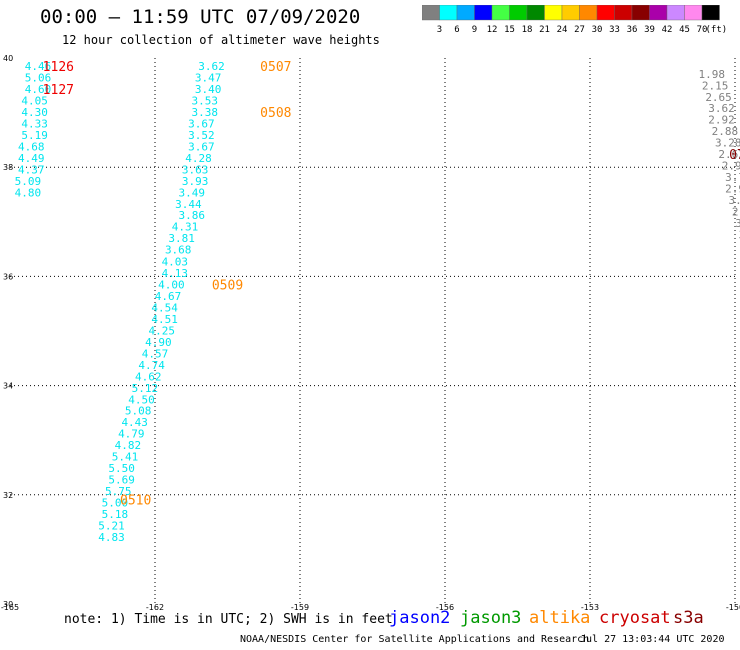 The width and height of the screenshot is (740, 650). I want to click on wave-height-label: 3.72, so click(732, 177).